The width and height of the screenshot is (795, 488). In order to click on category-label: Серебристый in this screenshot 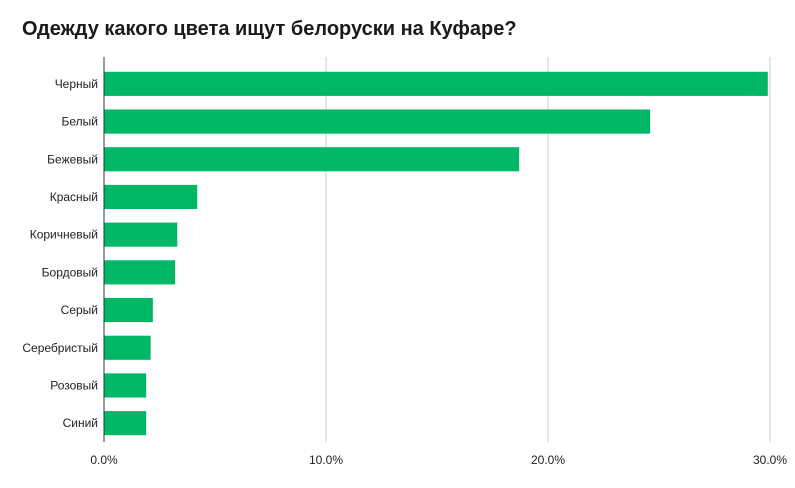, I will do `click(60, 348)`.